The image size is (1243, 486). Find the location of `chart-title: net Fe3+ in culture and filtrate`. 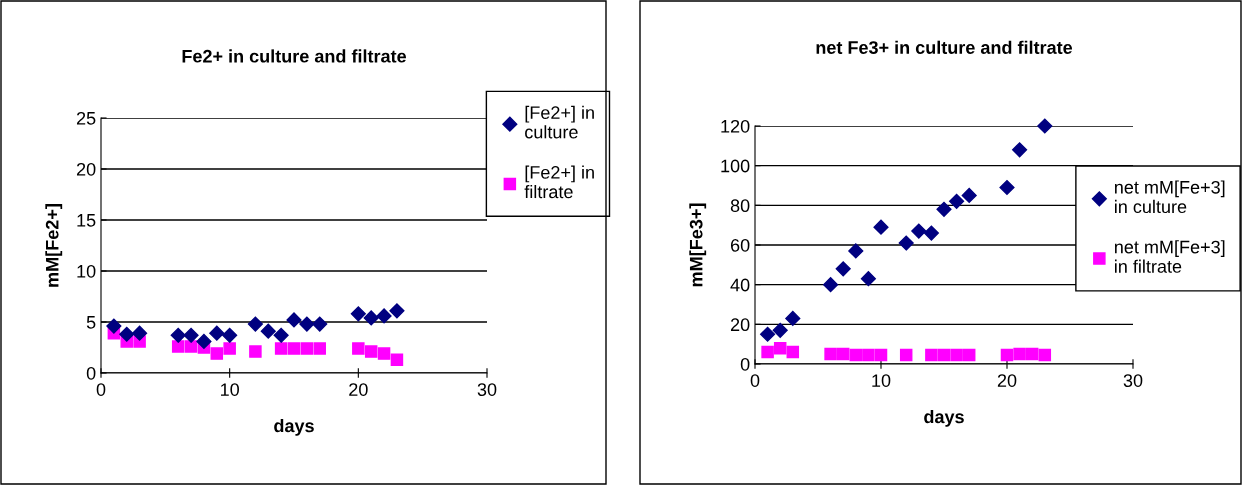

chart-title: net Fe3+ in culture and filtrate is located at coordinates (944, 47).